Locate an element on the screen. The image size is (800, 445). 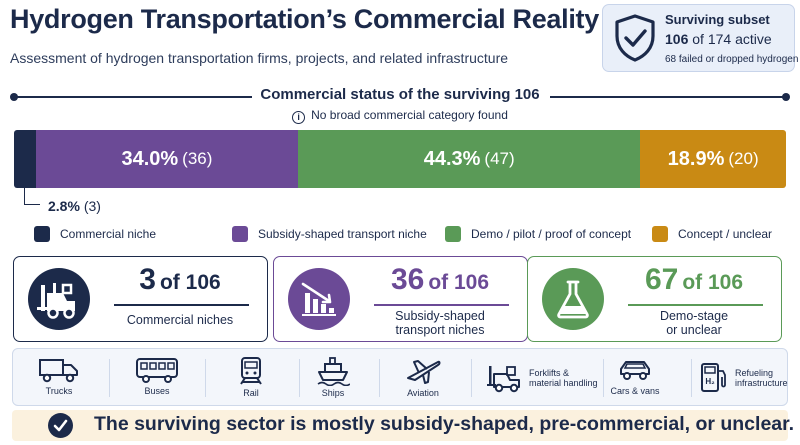
train-icon is located at coordinates (251, 371).